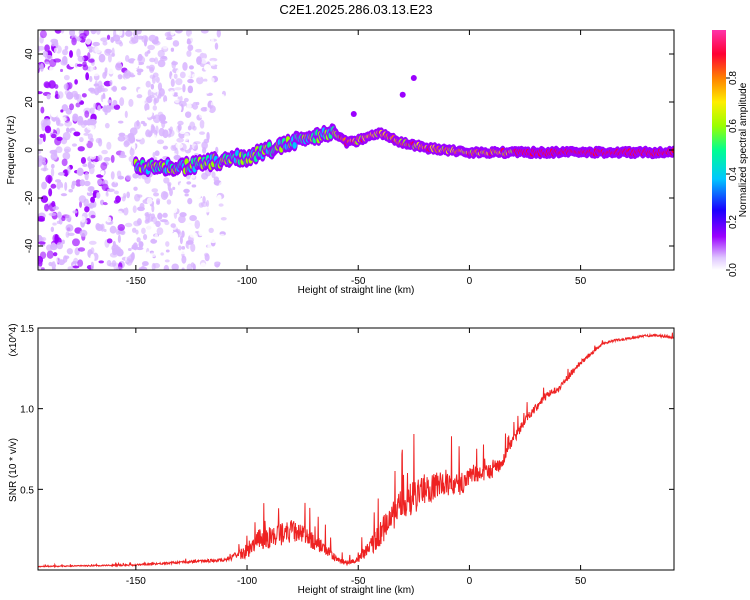 This screenshot has height=600, width=750. What do you see at coordinates (29, 150) in the screenshot?
I see `y-tick-label: 0` at bounding box center [29, 150].